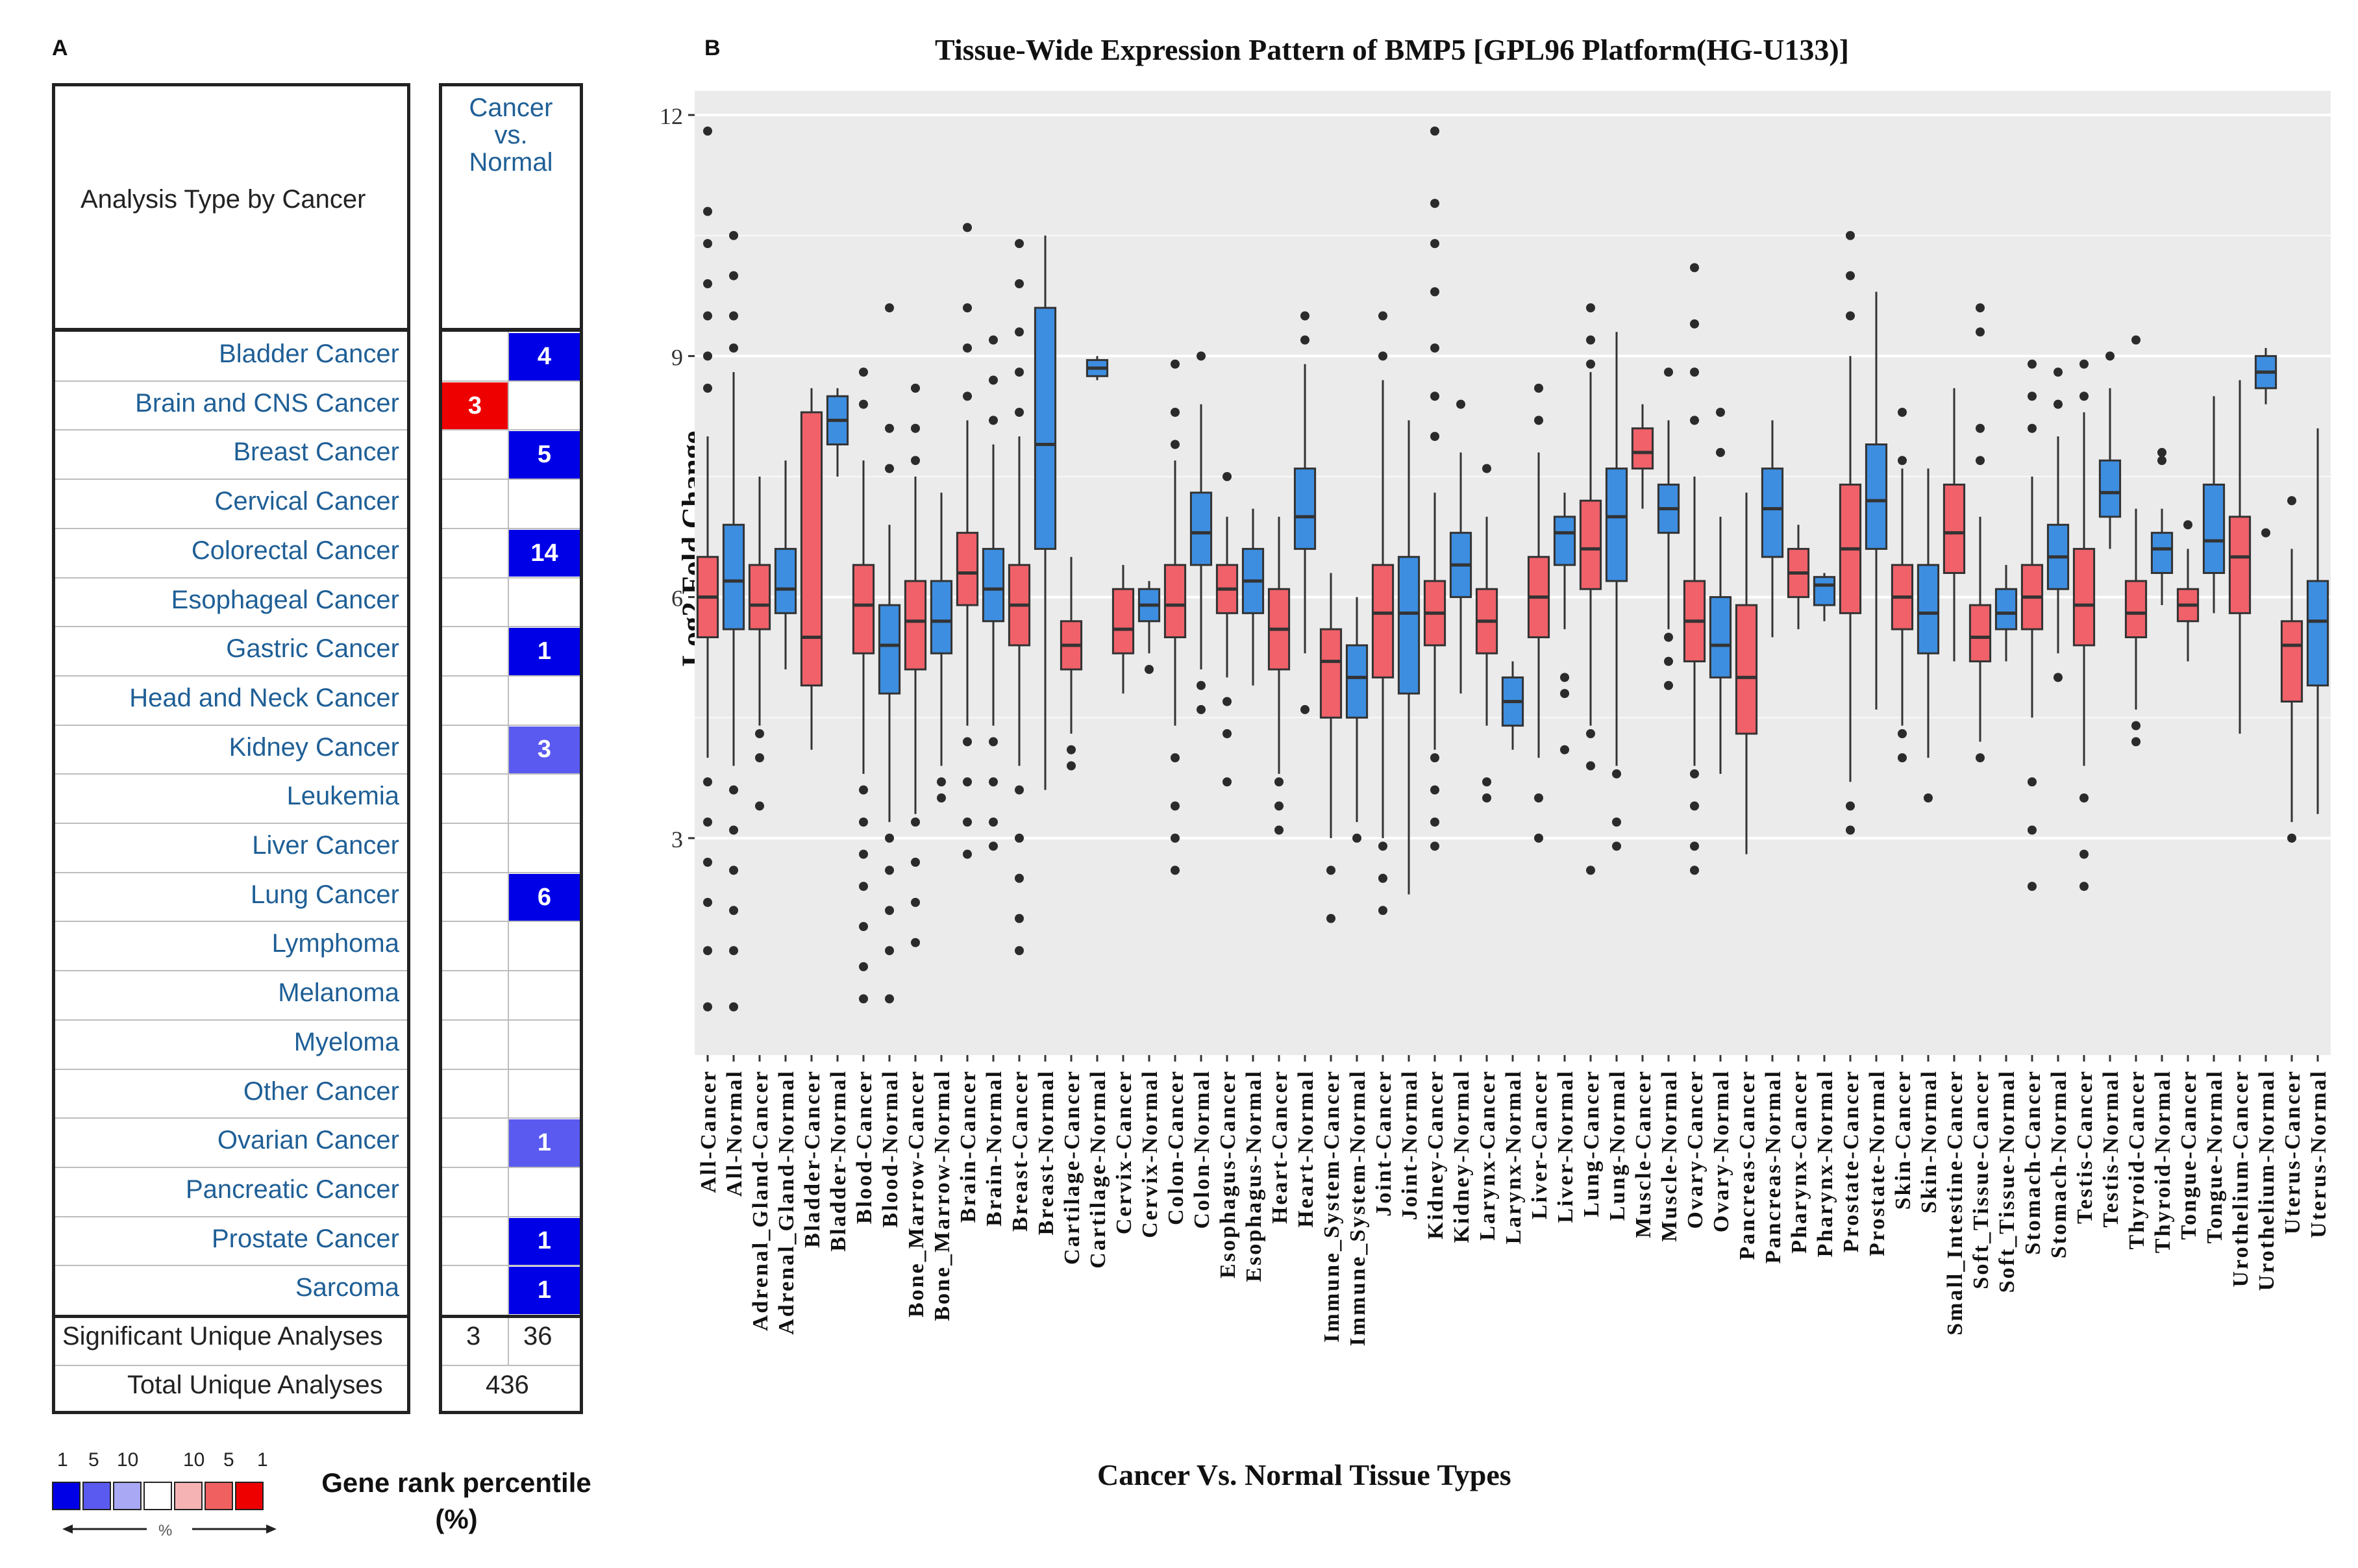  Describe the element at coordinates (309, 354) in the screenshot. I see `cancer-type-label: Bladder Cancer` at that location.